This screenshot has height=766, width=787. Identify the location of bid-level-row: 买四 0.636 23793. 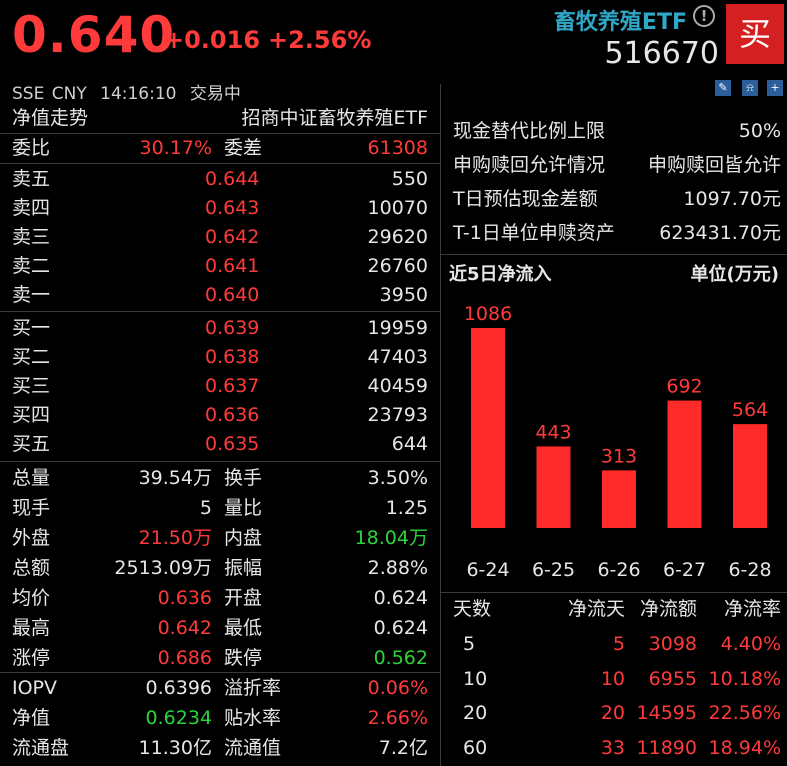
(220, 415).